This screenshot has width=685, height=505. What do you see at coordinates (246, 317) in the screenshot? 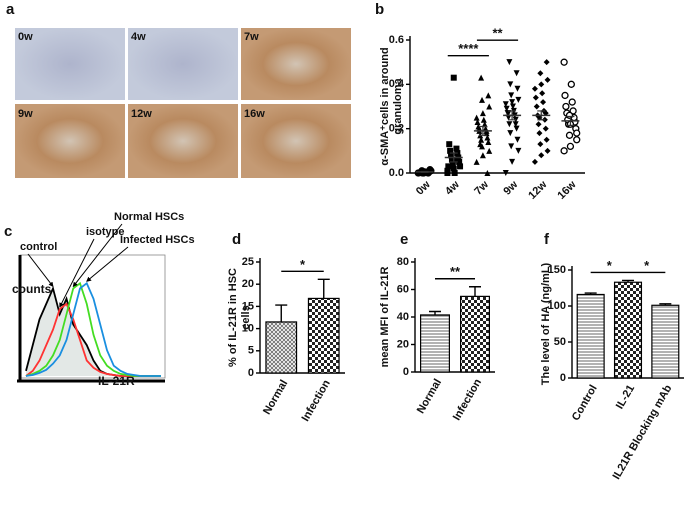
I see `y-axis-label: cells` at bounding box center [246, 317].